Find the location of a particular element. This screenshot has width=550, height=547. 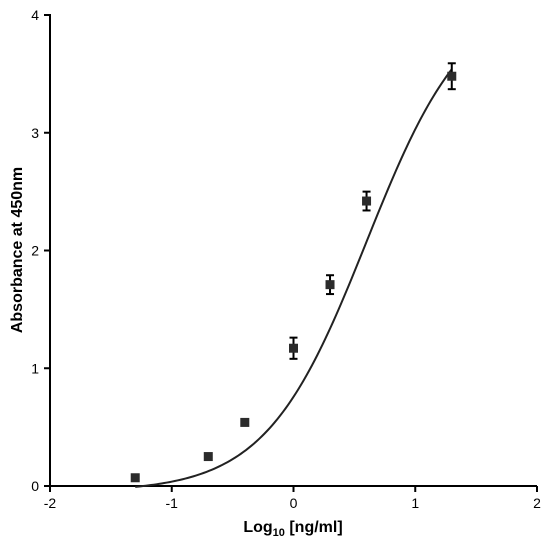

x-tick-label: 0 is located at coordinates (294, 503).